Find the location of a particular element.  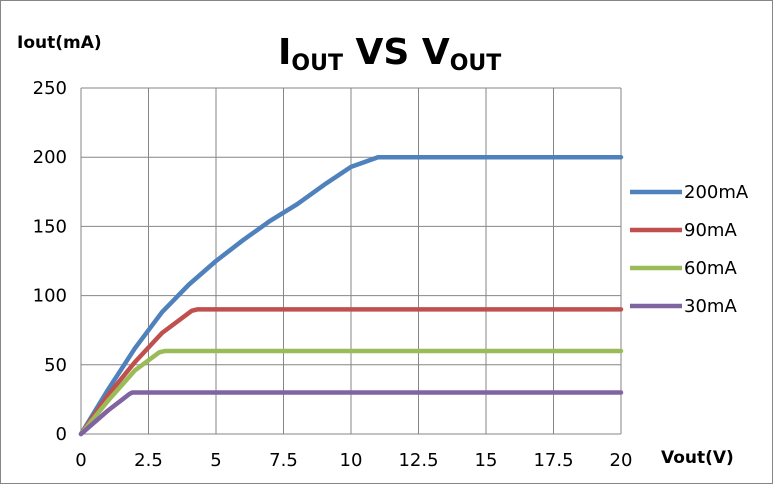

title-vs: VS is located at coordinates (382, 52).